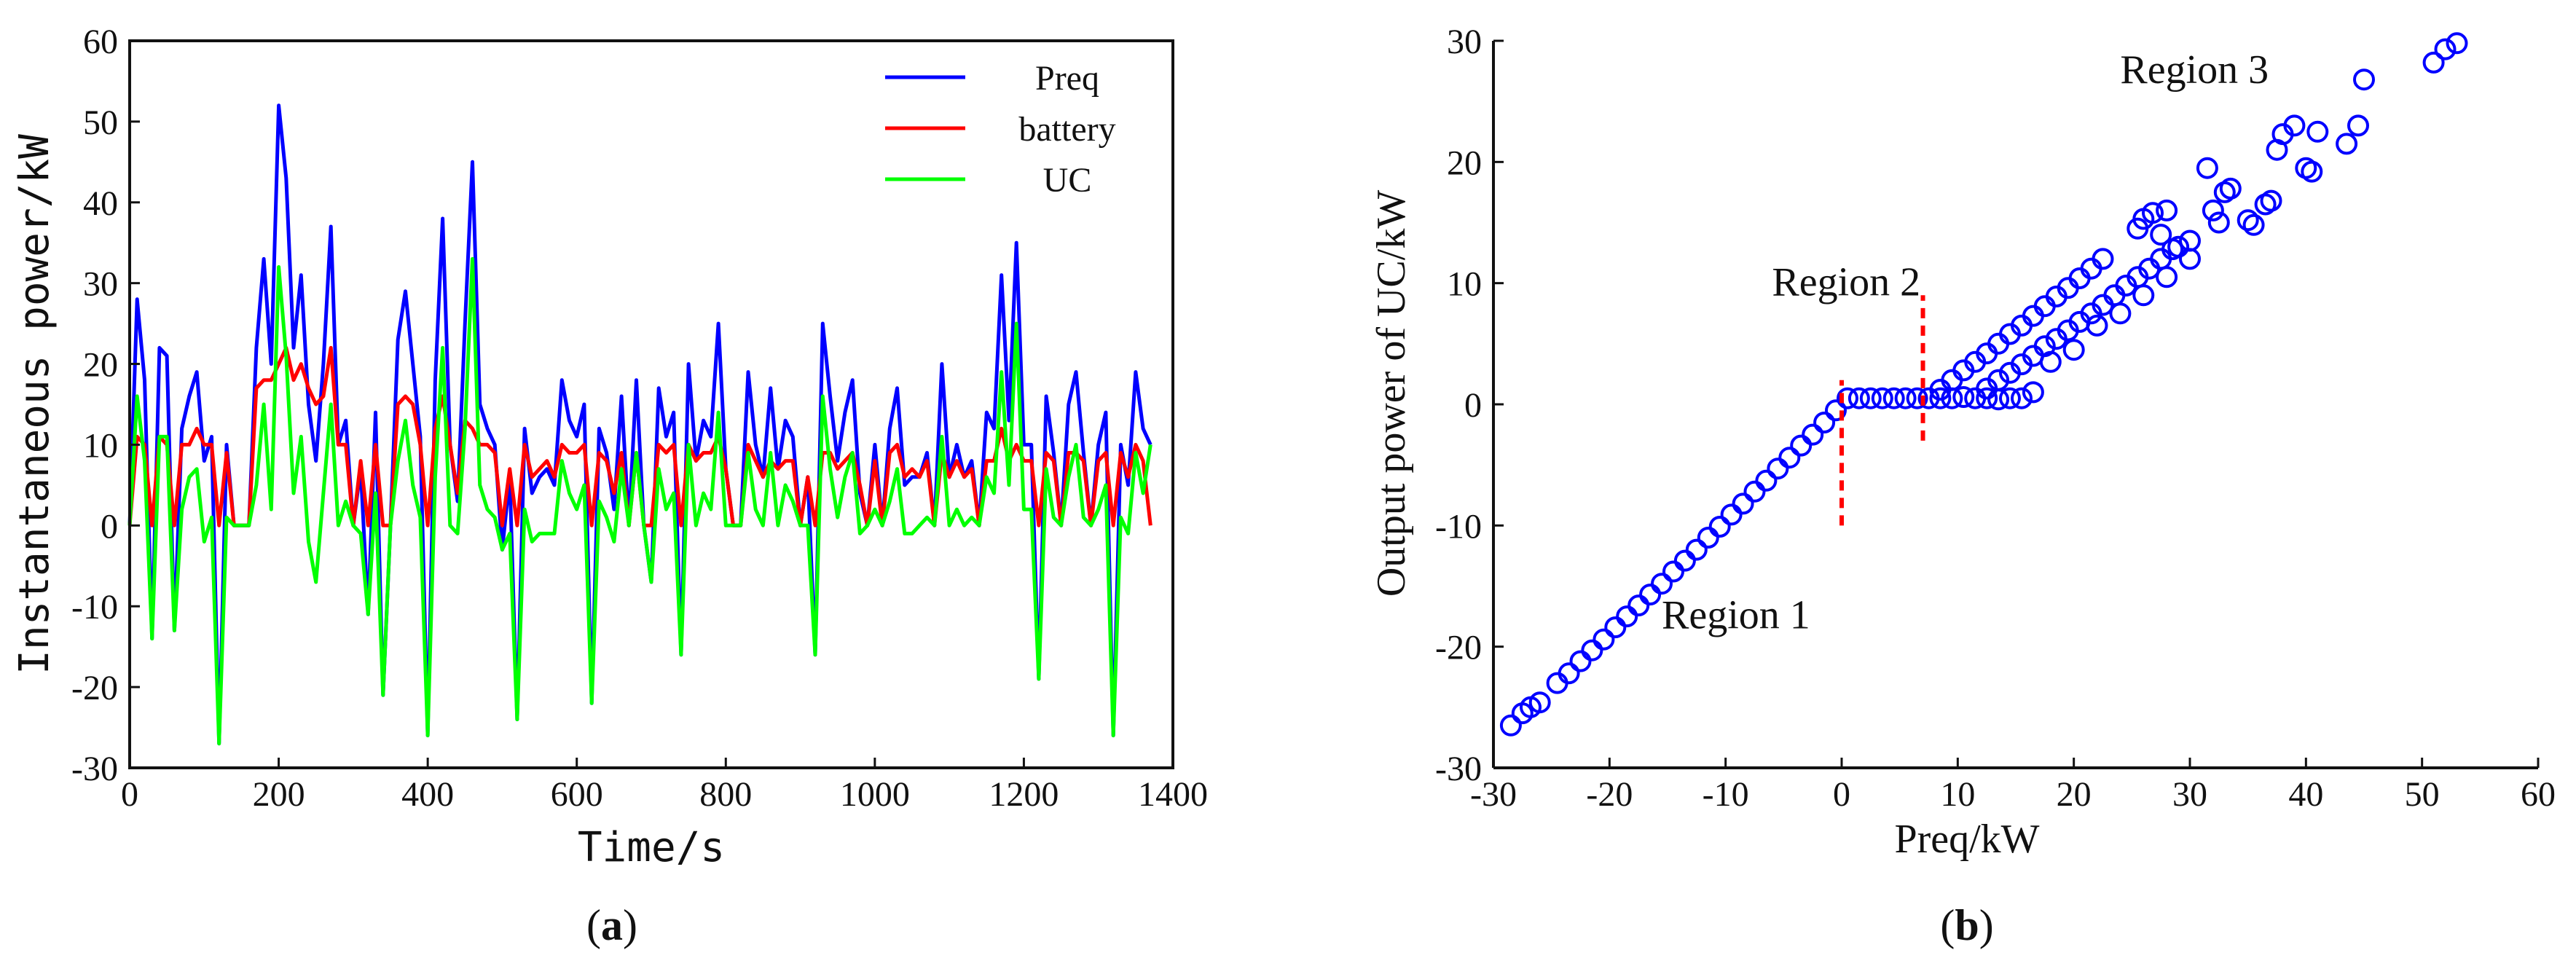  I want to click on x-tick-label: 1000, so click(875, 794).